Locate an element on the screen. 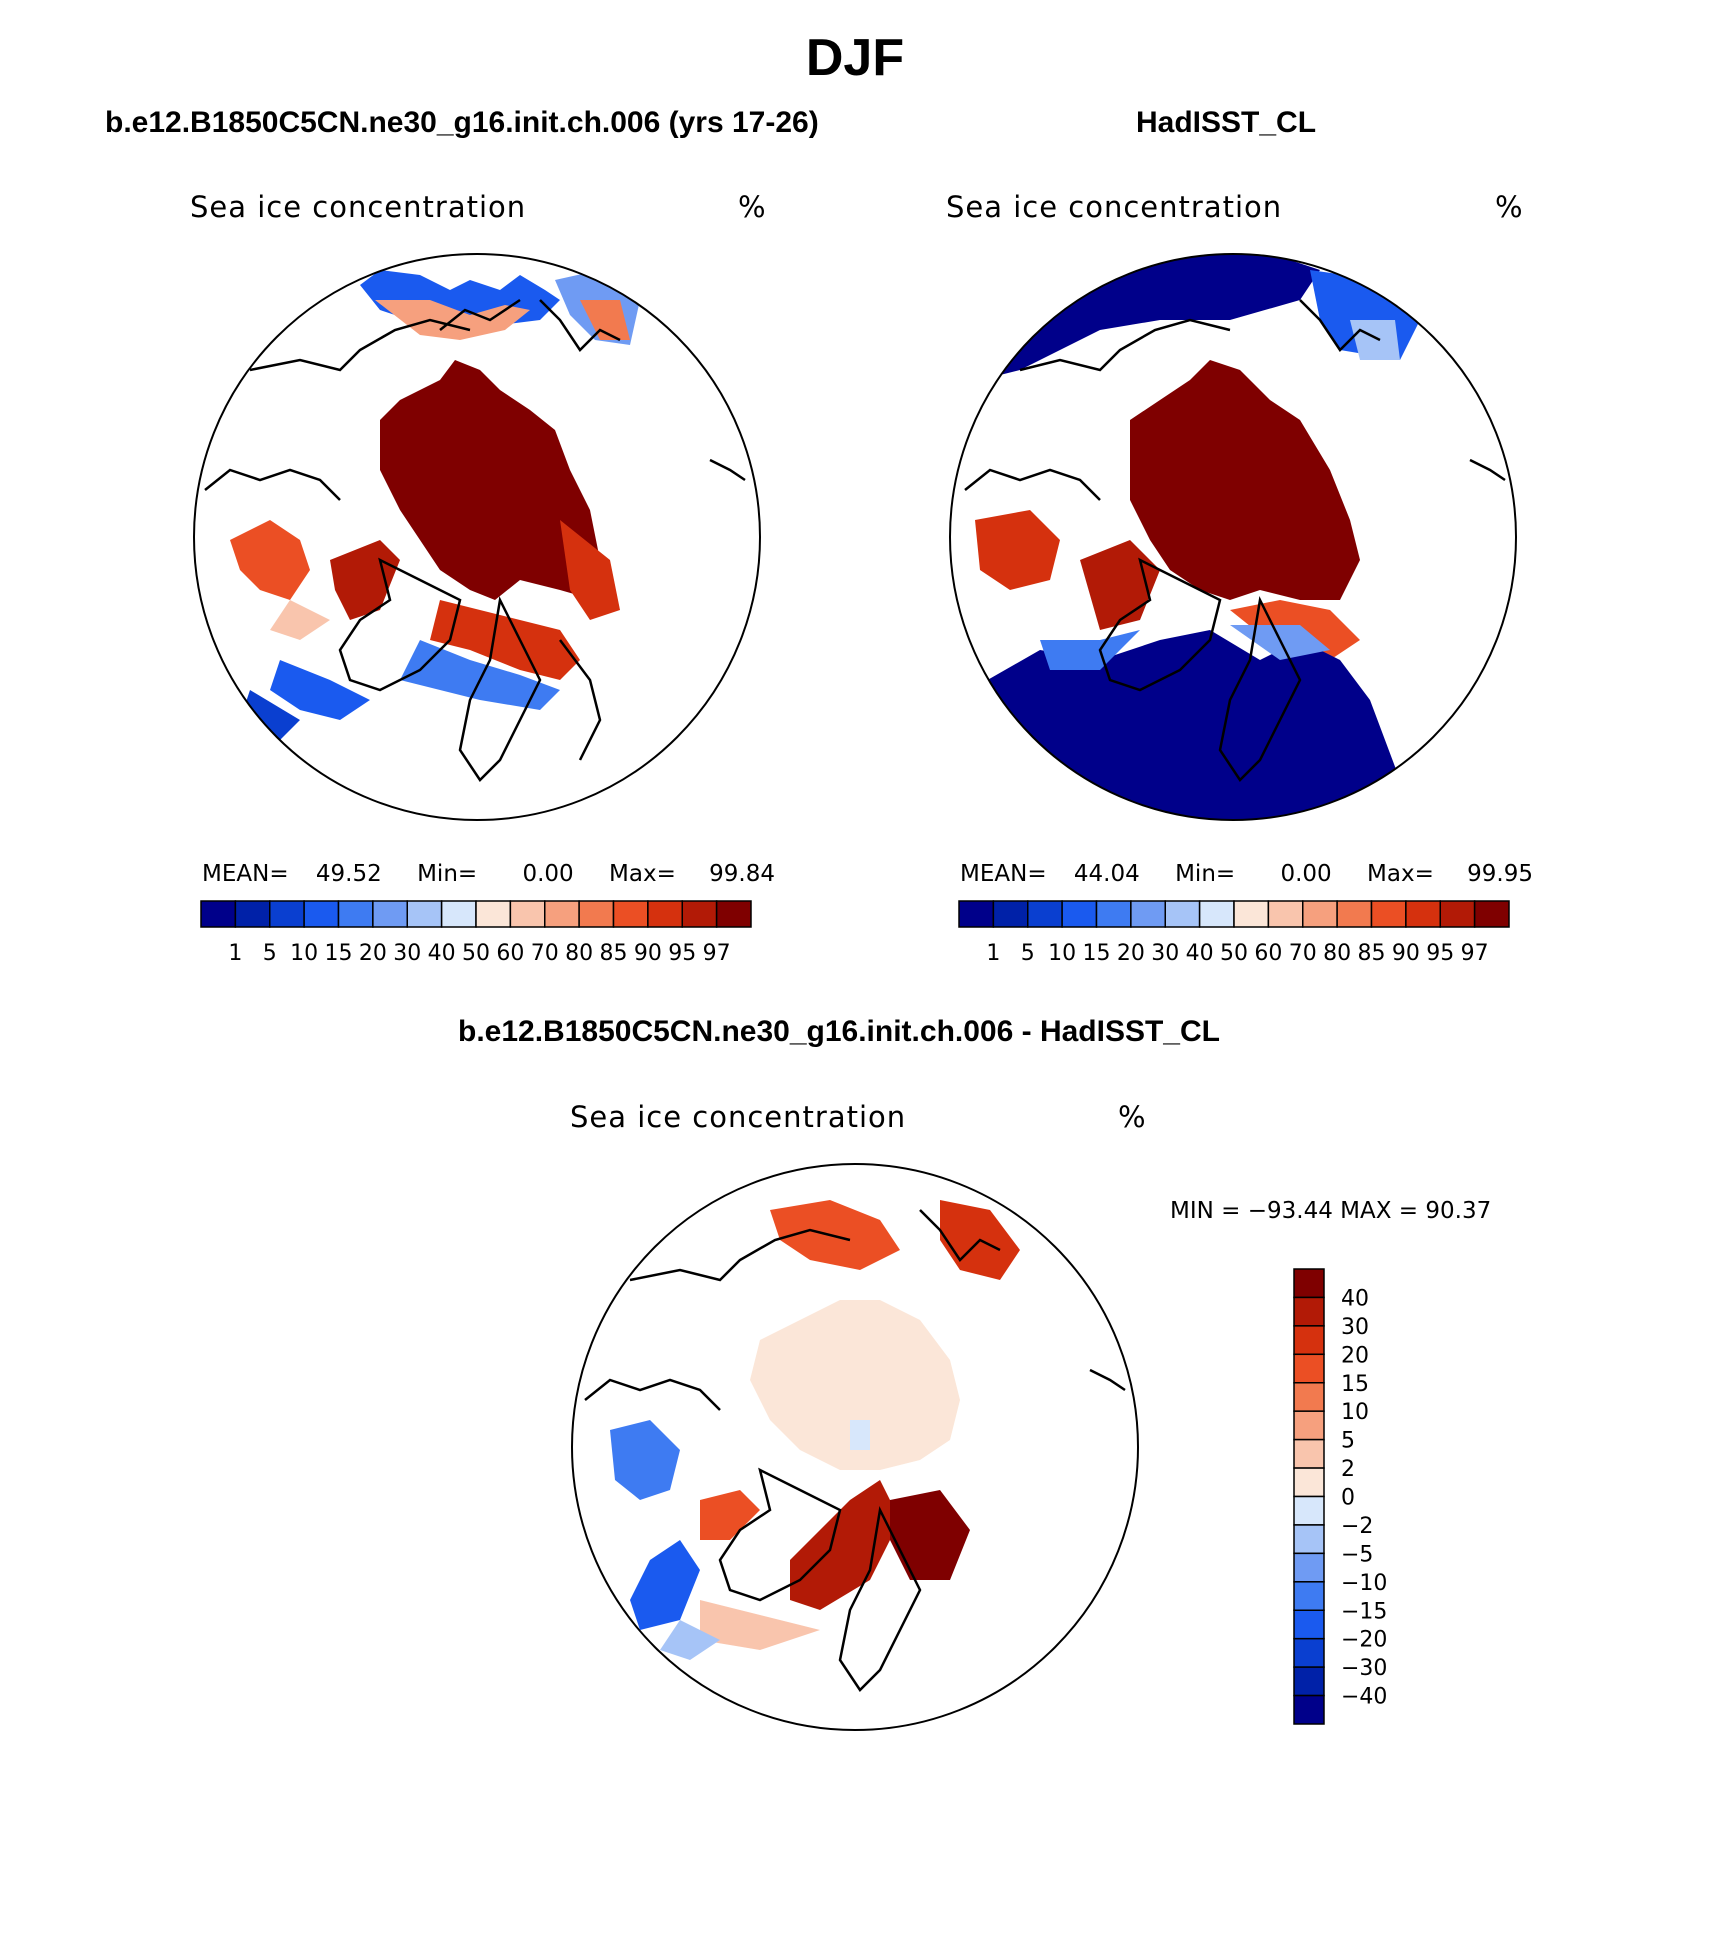 This screenshot has height=1947, width=1710. obs-panel-title: HadISST_CL is located at coordinates (1226, 122).